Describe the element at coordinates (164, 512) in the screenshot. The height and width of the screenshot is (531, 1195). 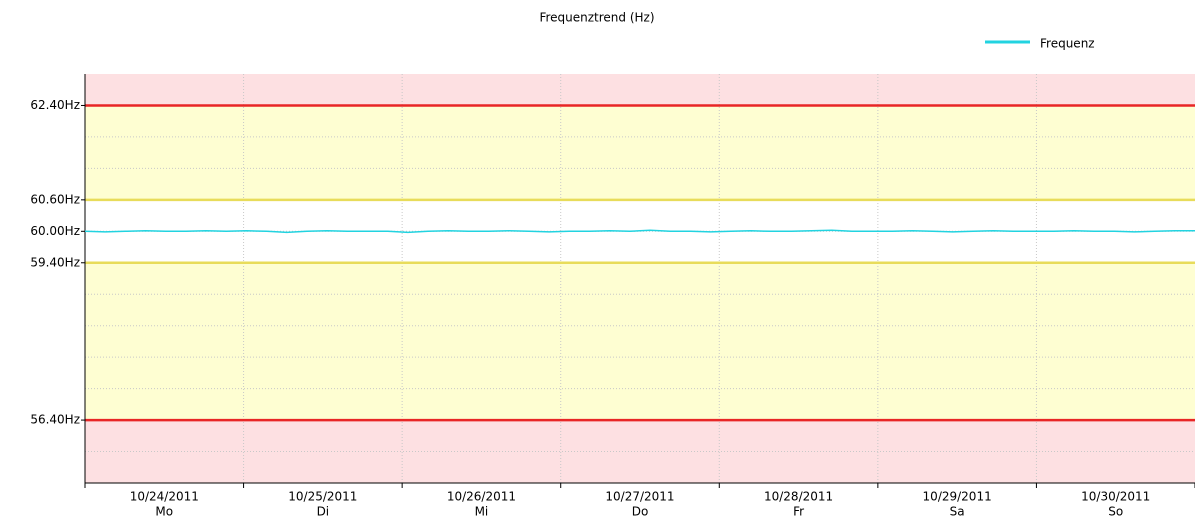
I see `x-tick-sublabel: Mo` at that location.